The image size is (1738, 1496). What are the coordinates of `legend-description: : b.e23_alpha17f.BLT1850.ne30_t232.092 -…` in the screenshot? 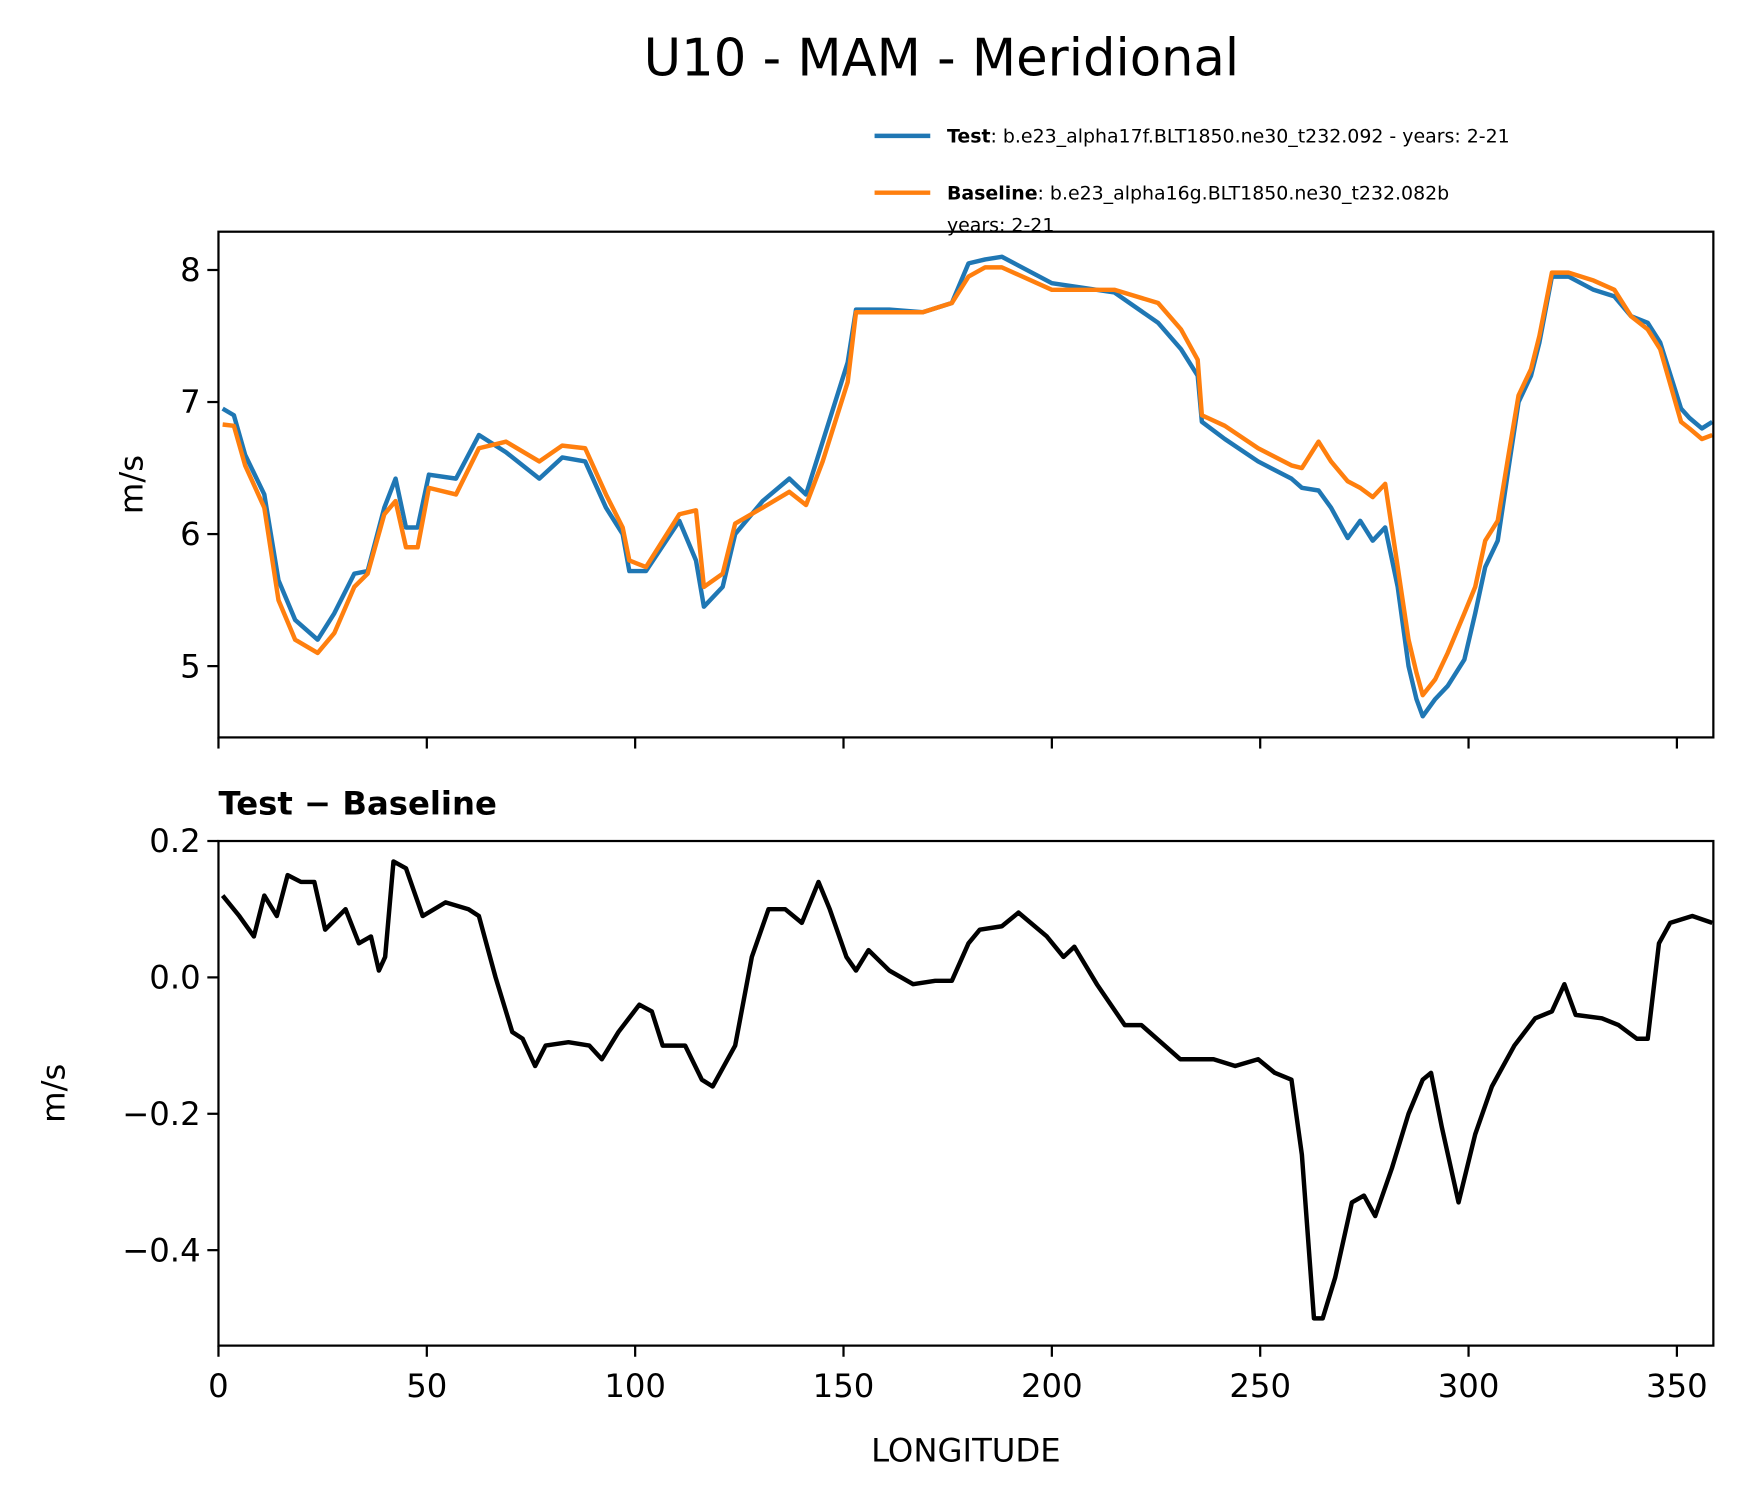 It's located at (1250, 137).